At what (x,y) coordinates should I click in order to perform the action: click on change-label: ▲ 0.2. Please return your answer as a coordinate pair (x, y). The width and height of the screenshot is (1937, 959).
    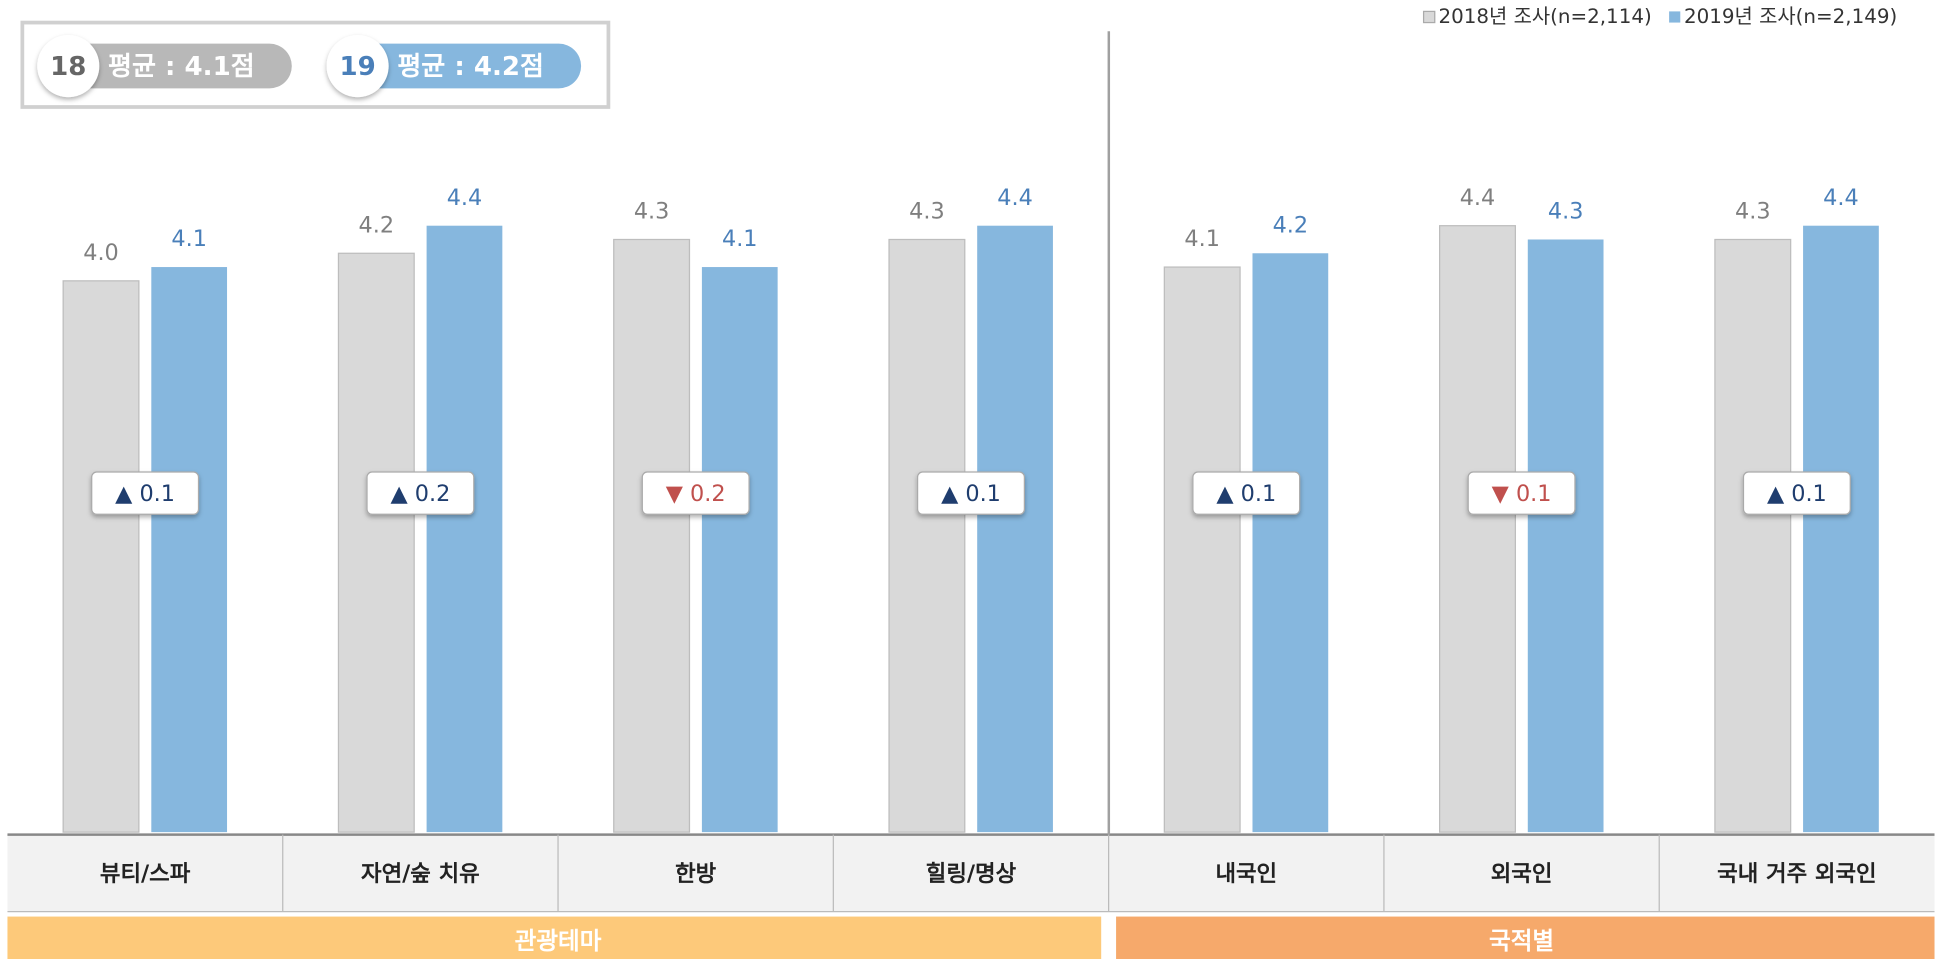
    Looking at the image, I should click on (420, 494).